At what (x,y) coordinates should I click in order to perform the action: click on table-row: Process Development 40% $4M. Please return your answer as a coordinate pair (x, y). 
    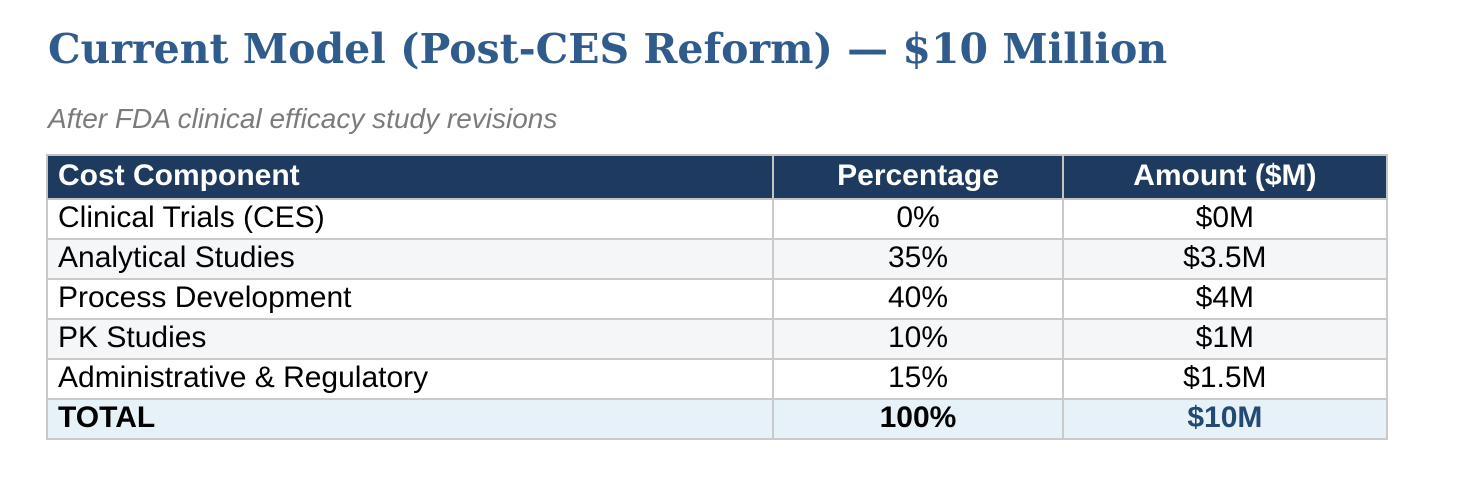
    Looking at the image, I should click on (717, 299).